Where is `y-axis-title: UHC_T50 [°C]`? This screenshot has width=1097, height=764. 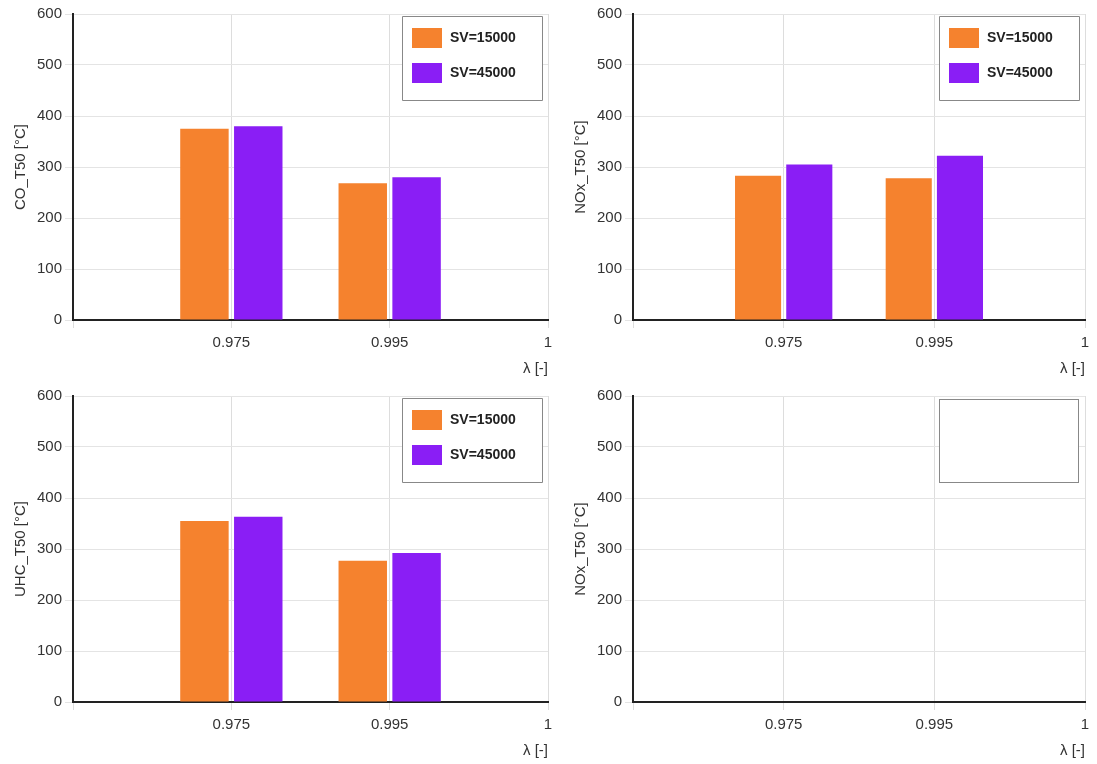
y-axis-title: UHC_T50 [°C] is located at coordinates (20, 549).